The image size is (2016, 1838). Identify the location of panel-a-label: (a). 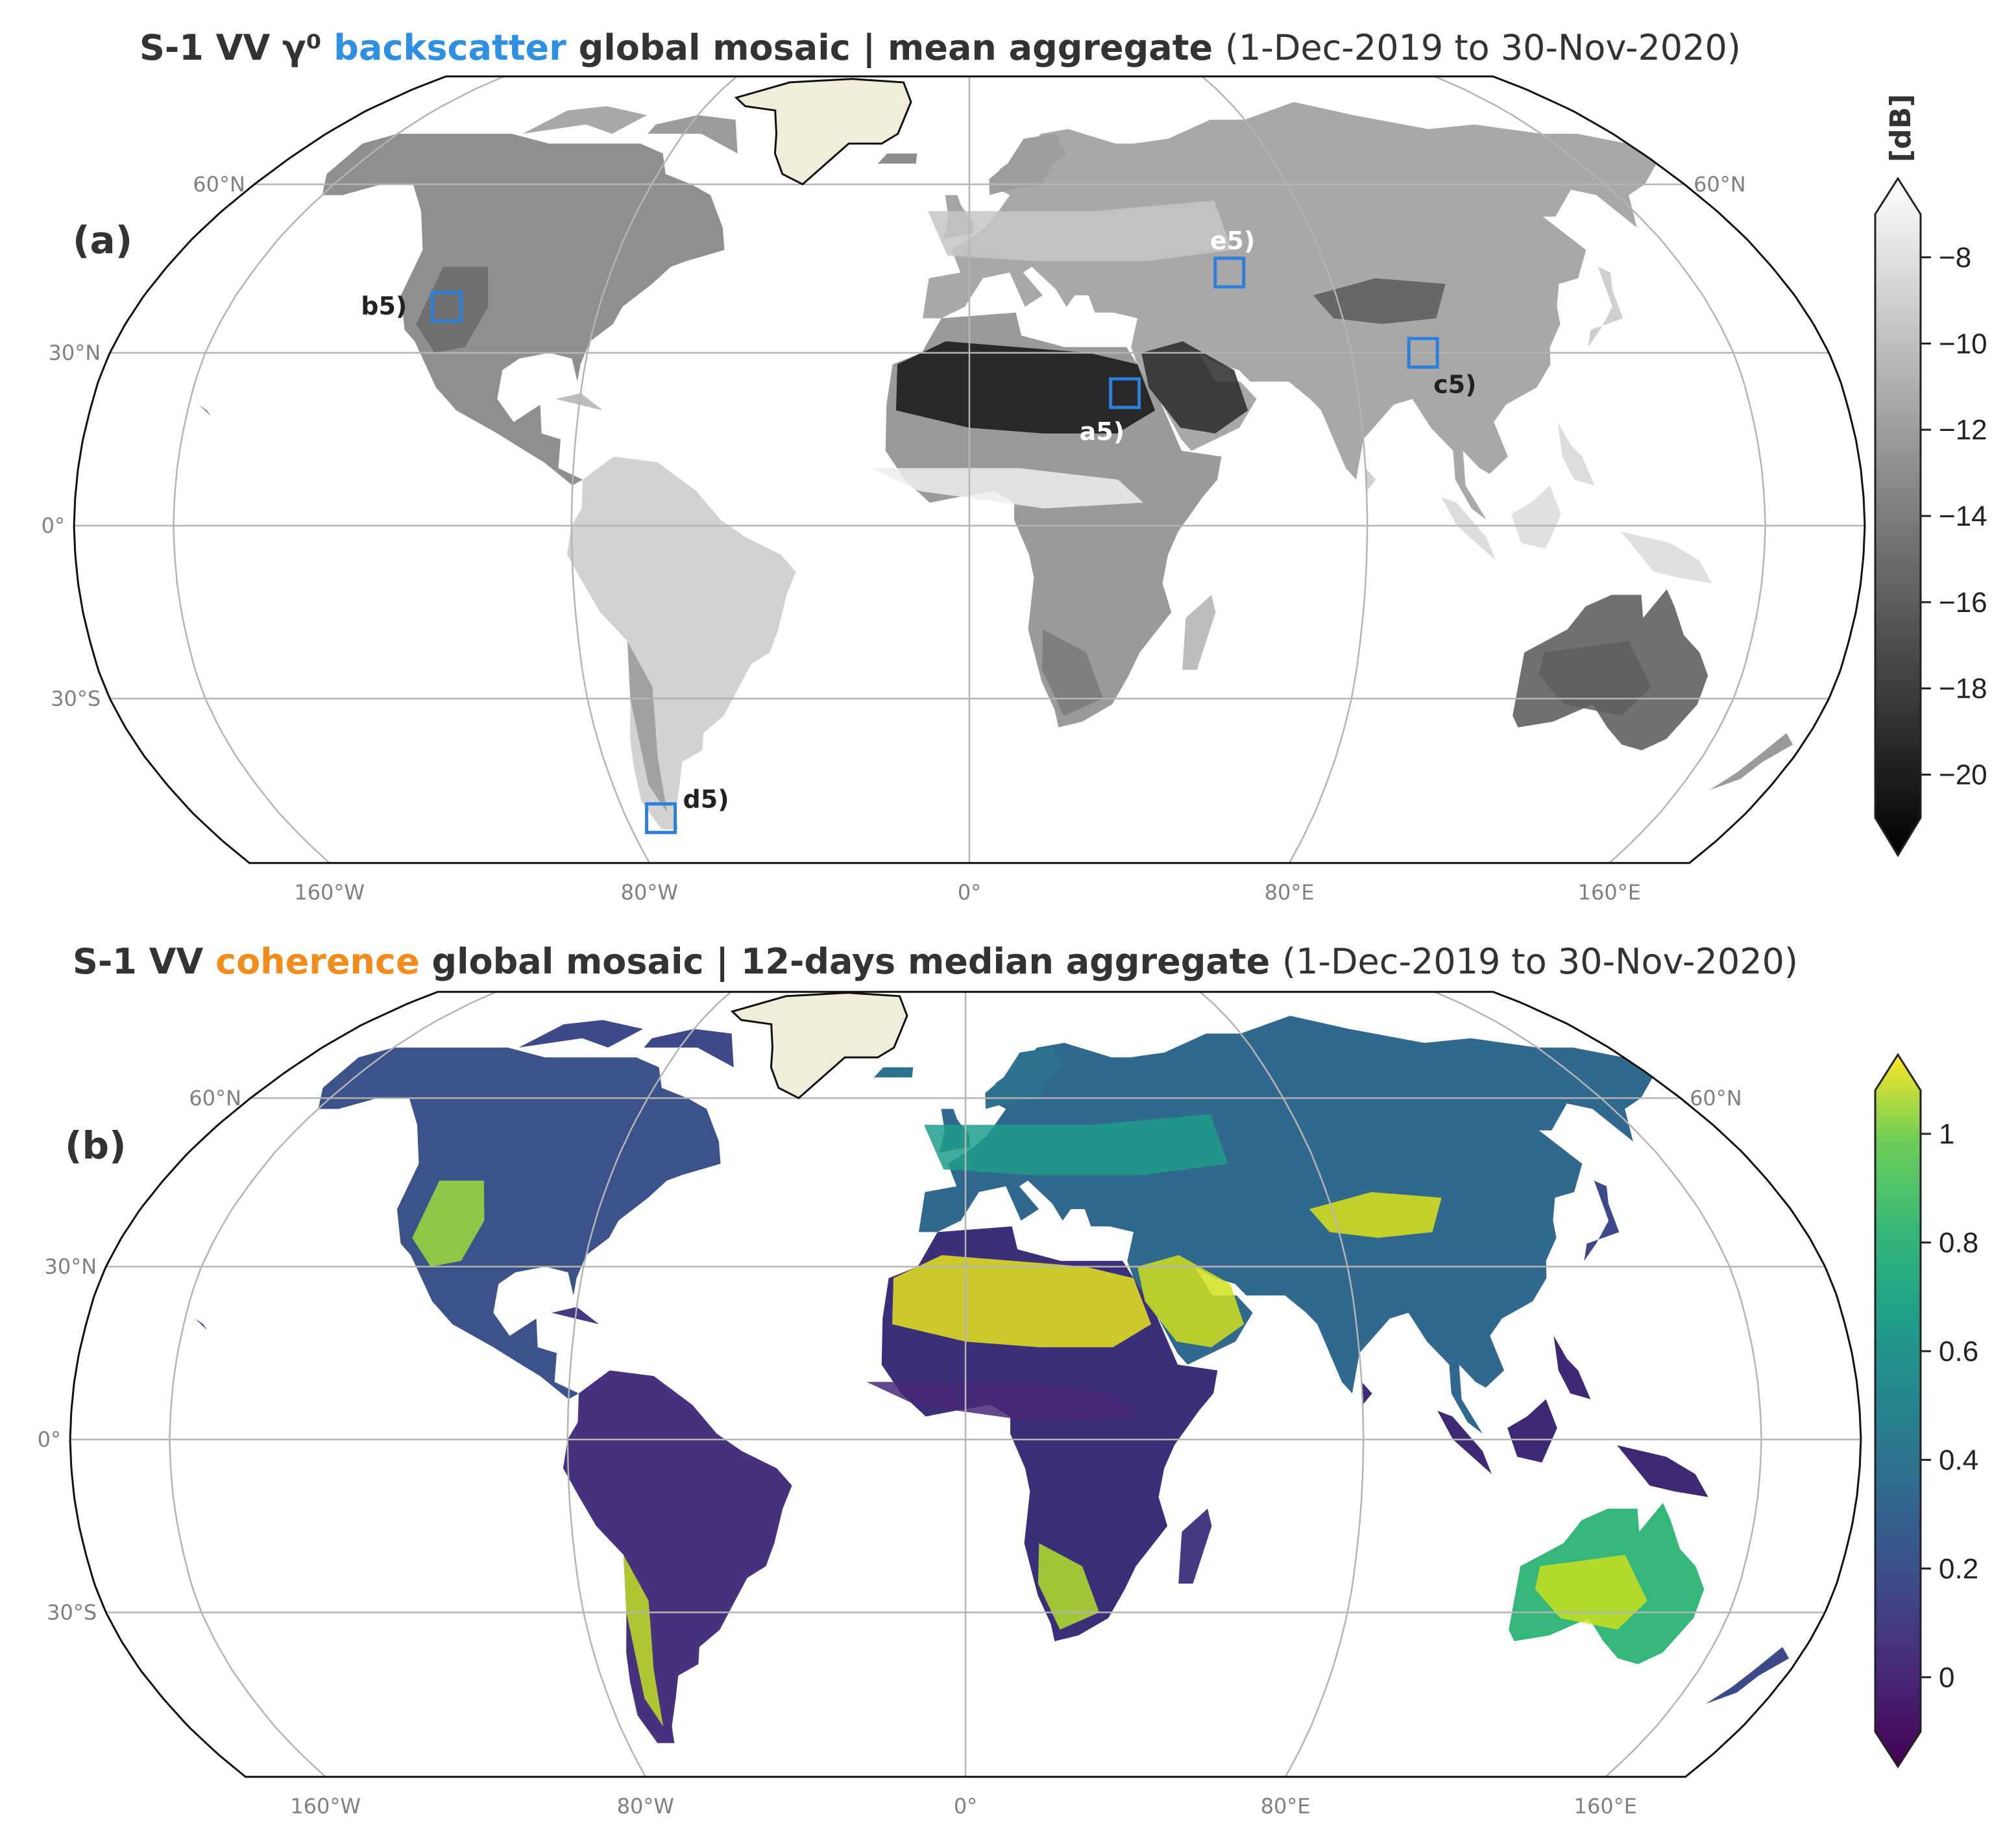
(103, 240).